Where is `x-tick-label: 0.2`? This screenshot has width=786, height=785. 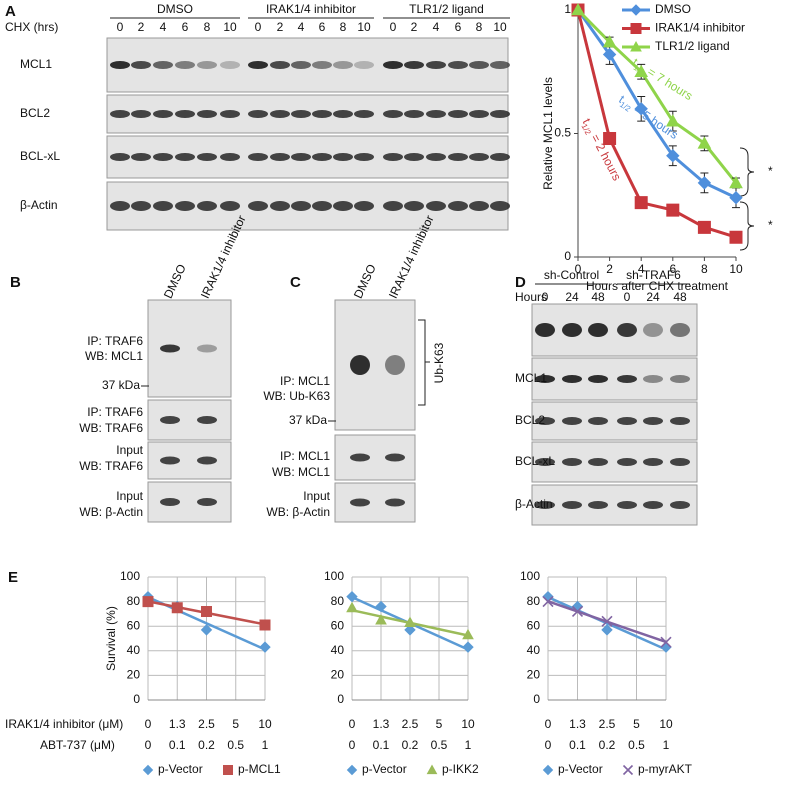 x-tick-label: 0.2 is located at coordinates (206, 745).